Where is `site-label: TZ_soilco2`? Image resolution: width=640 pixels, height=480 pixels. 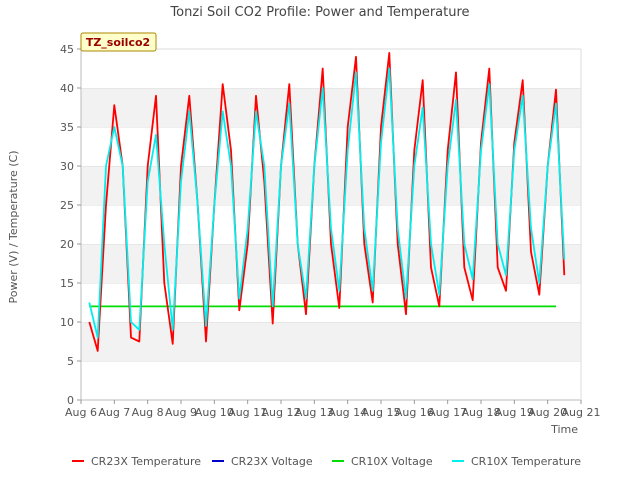 site-label: TZ_soilco2 is located at coordinates (118, 42).